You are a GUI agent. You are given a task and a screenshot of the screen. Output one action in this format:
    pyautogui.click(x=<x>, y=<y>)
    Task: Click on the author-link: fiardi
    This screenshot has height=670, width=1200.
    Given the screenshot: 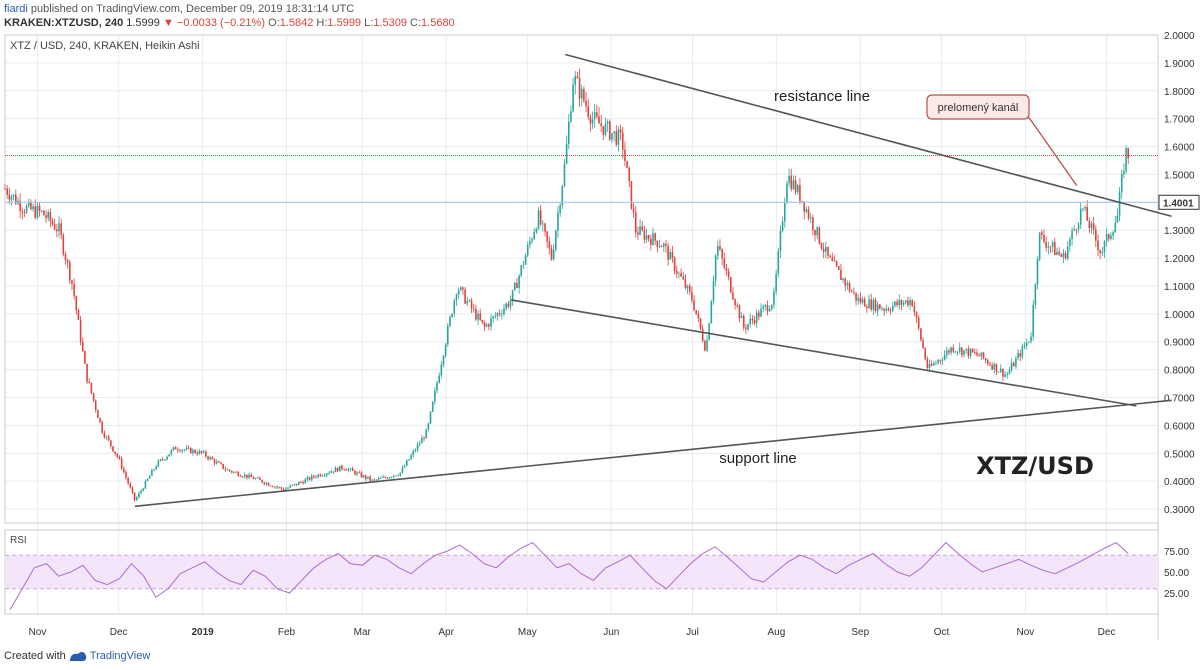 What is the action you would take?
    pyautogui.click(x=16, y=9)
    